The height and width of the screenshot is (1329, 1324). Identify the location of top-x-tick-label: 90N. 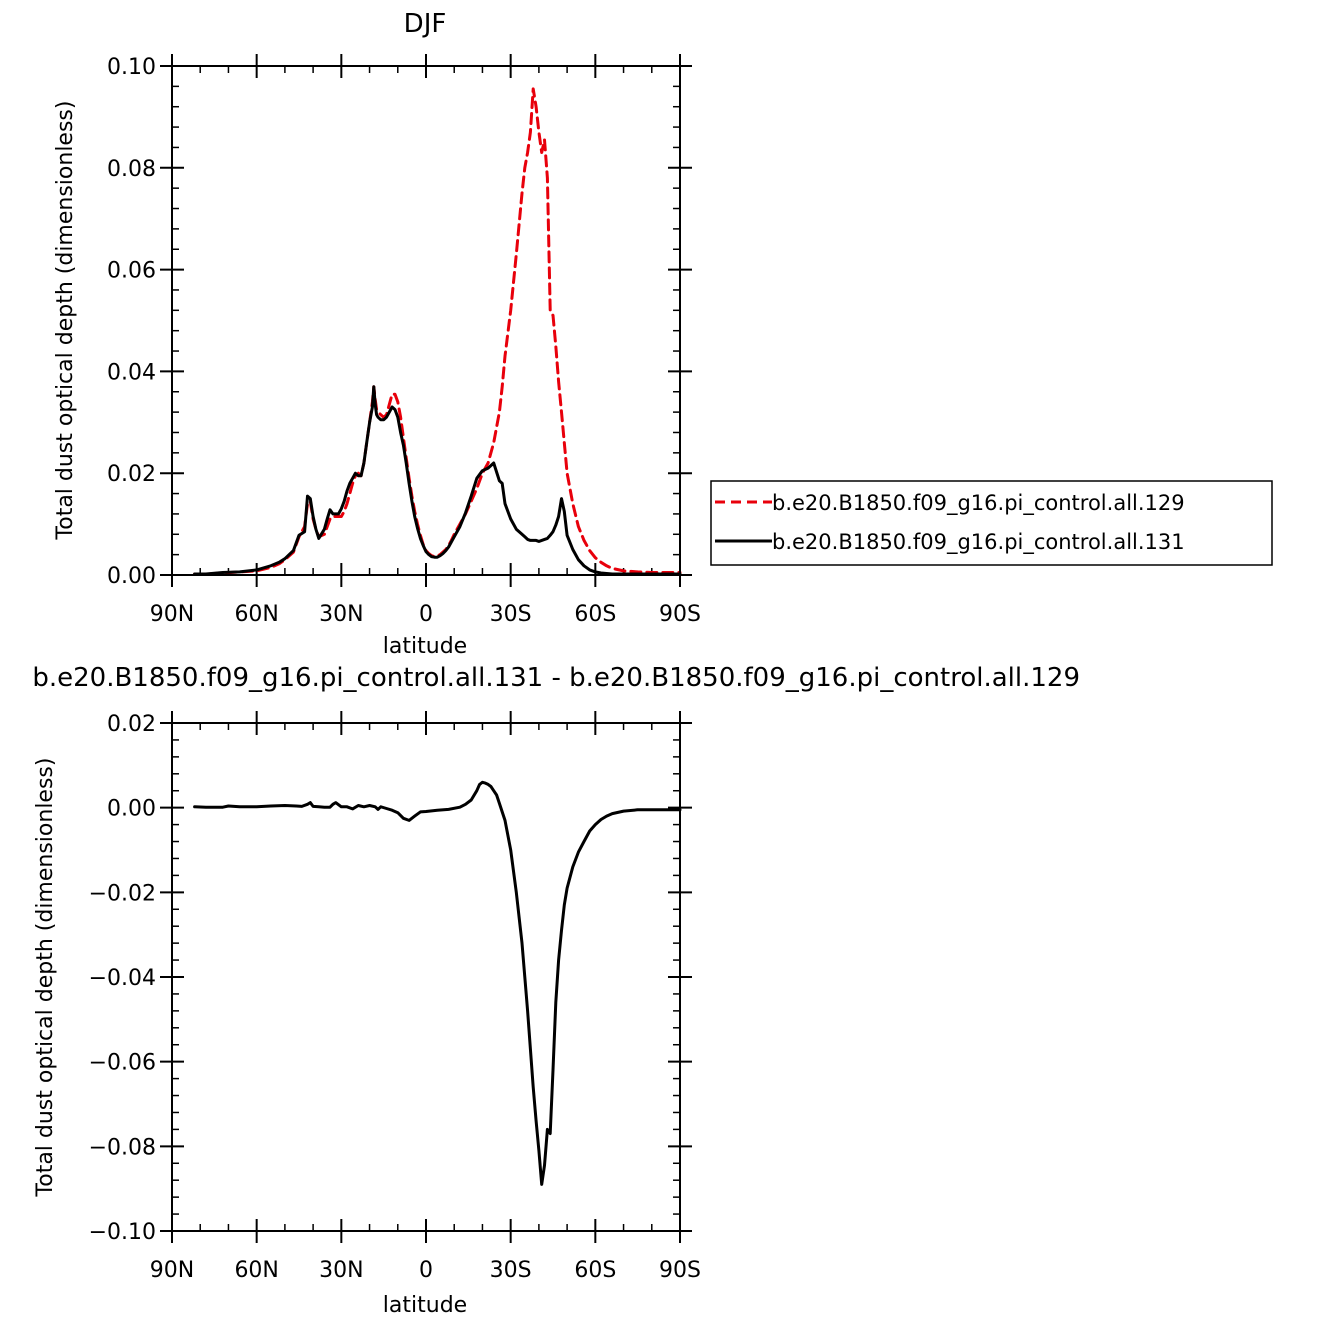
(172, 614).